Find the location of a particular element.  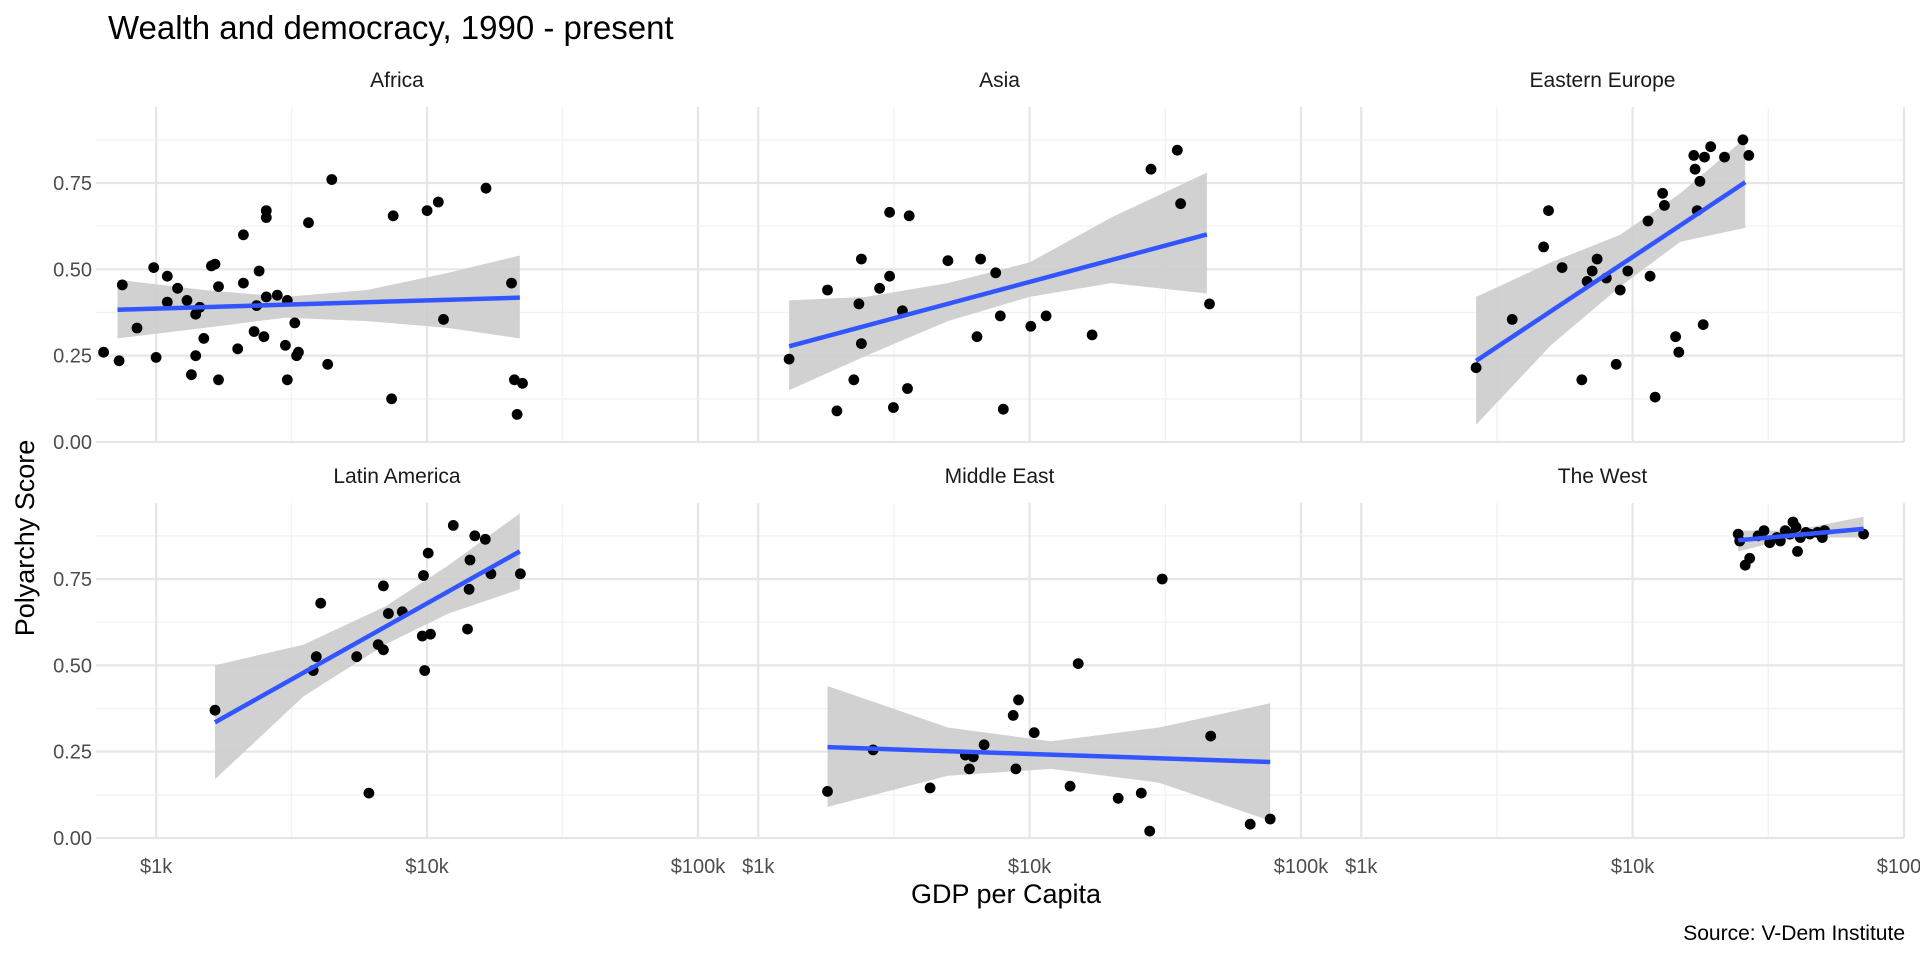

chart-title: Wealth and democracy, 1990 - present is located at coordinates (391, 27).